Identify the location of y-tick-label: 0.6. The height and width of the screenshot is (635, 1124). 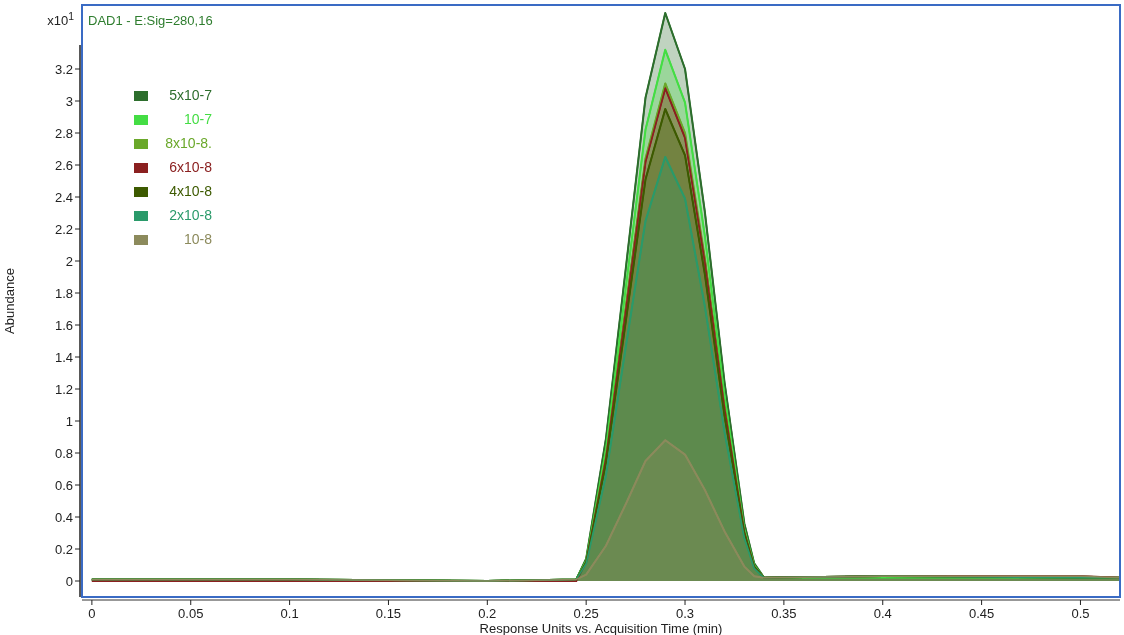
(63, 485).